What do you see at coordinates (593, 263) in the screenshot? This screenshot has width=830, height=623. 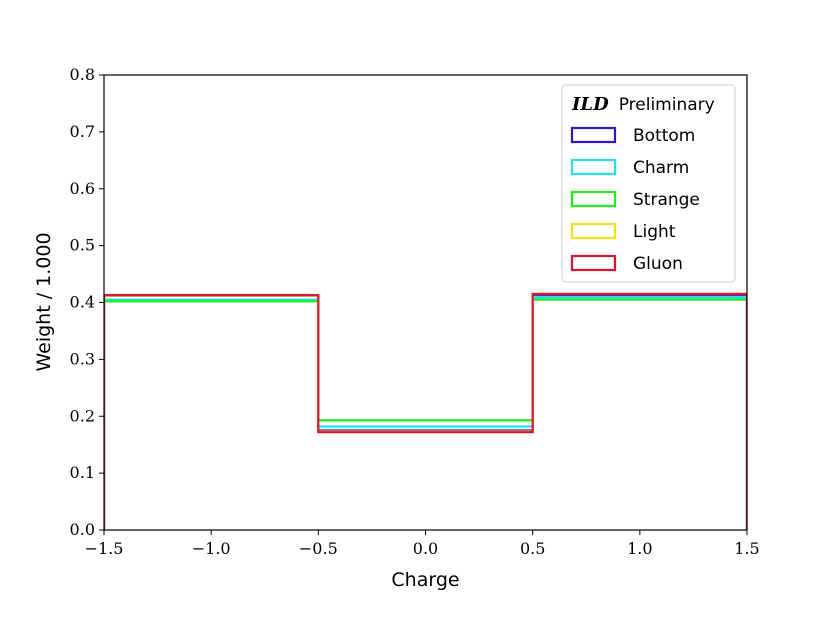 I see `legend-swatch-gluon` at bounding box center [593, 263].